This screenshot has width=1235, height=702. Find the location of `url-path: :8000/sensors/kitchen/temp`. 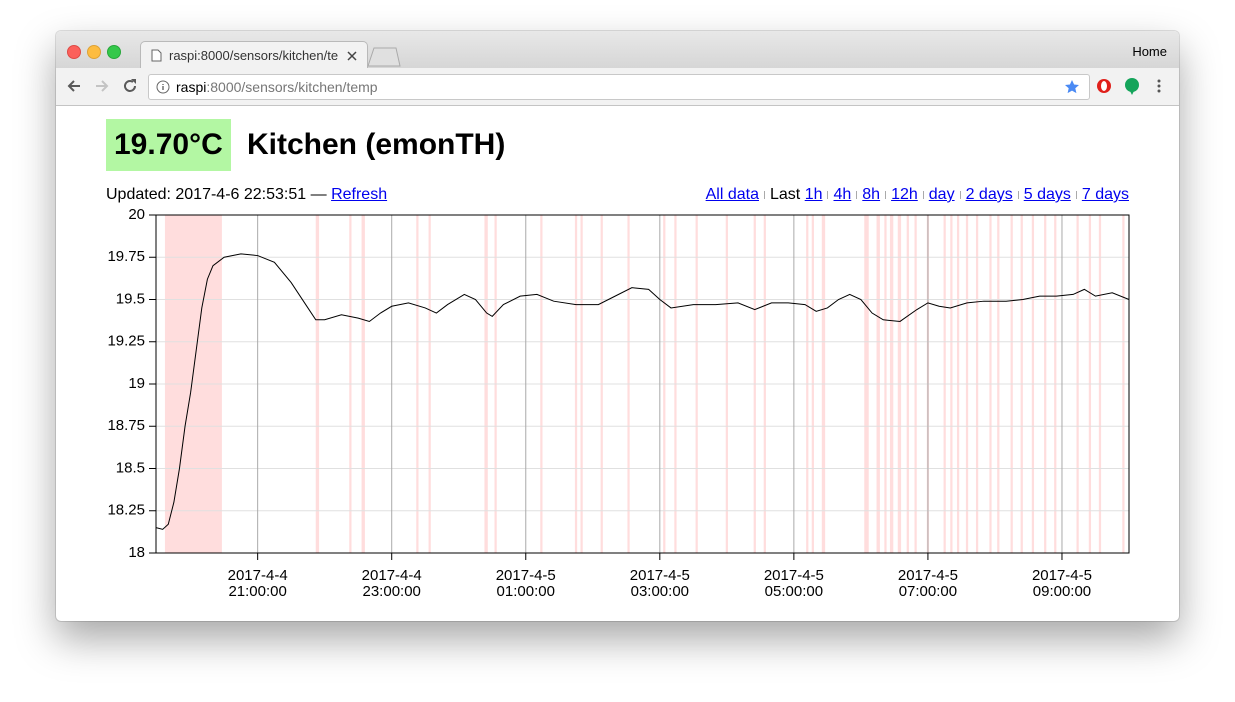

url-path: :8000/sensors/kitchen/temp is located at coordinates (292, 87).